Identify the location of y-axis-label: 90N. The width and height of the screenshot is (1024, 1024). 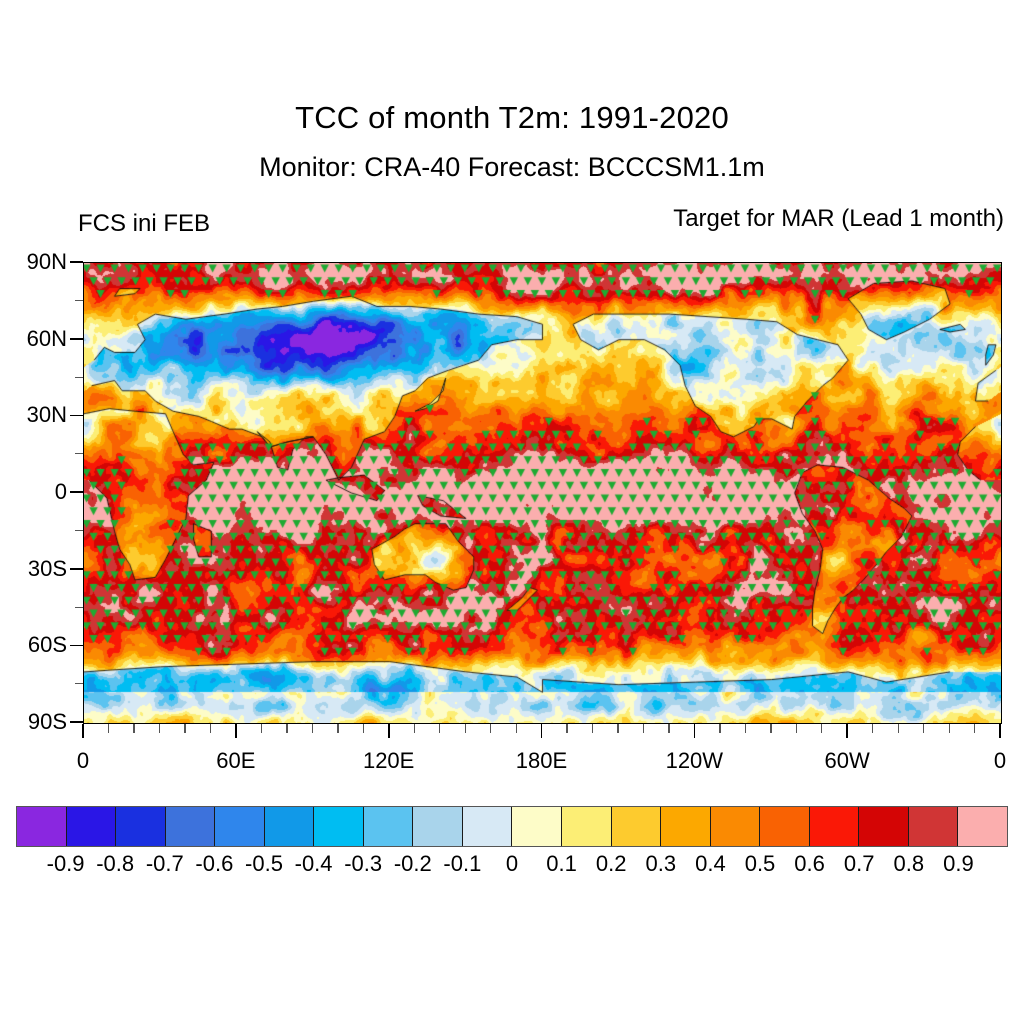
(46, 261).